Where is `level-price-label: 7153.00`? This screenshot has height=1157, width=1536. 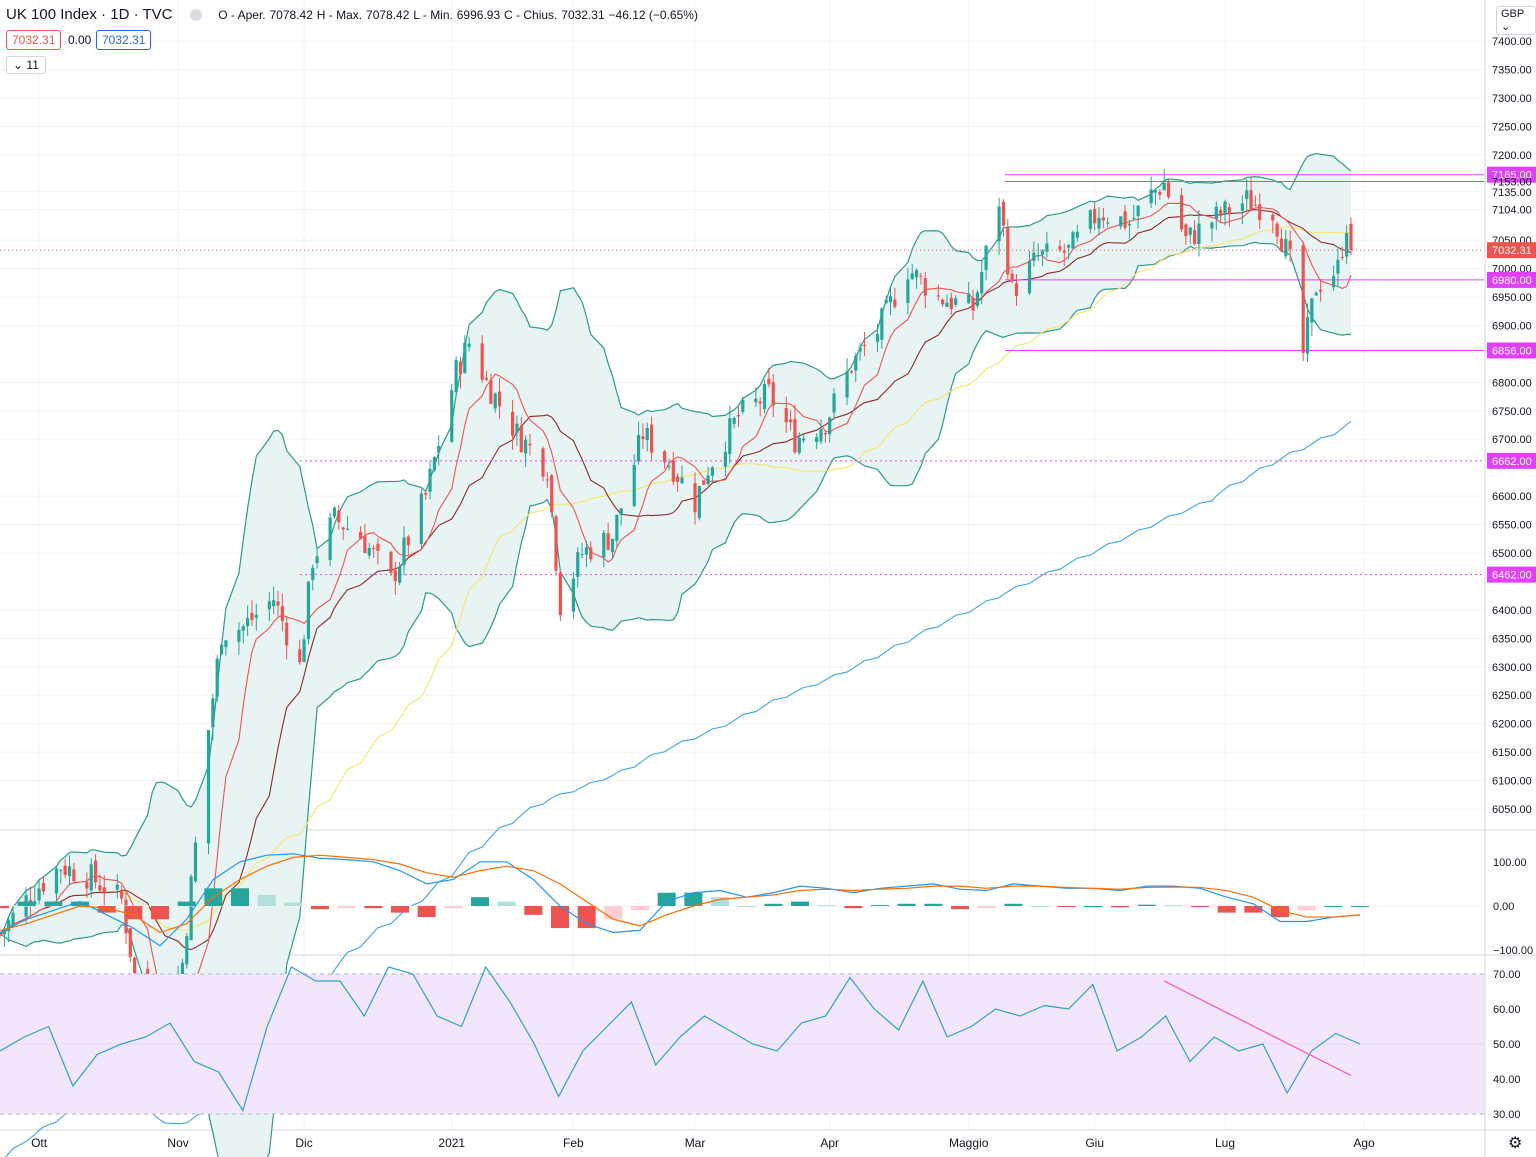 level-price-label: 7153.00 is located at coordinates (1512, 183).